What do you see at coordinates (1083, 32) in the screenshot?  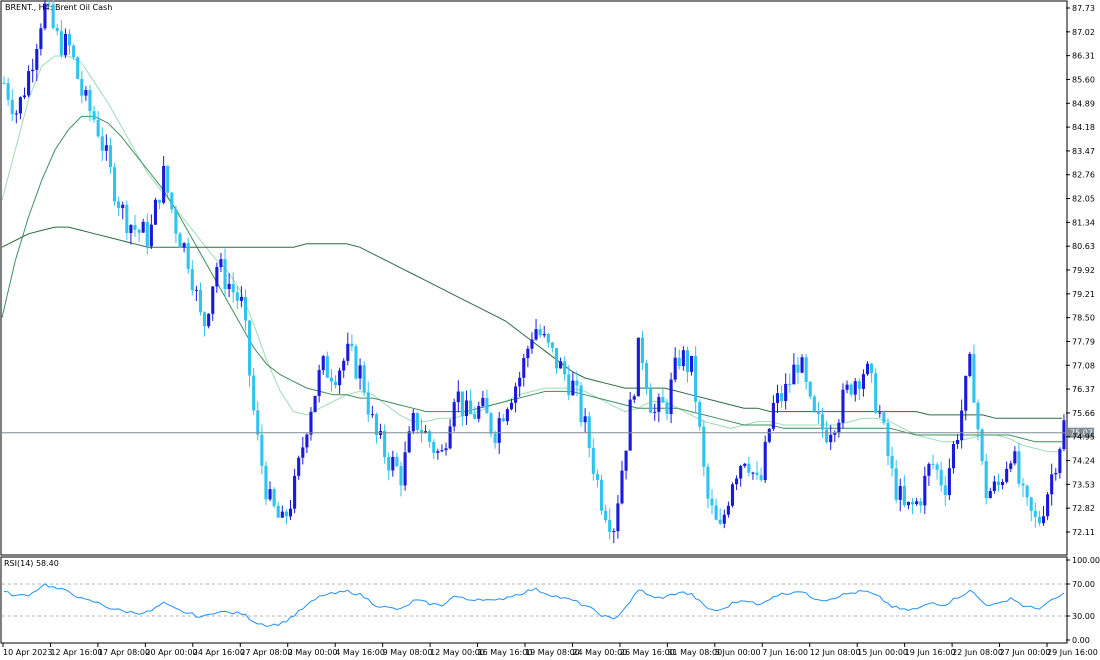 I see `price-tick-label: 87.02` at bounding box center [1083, 32].